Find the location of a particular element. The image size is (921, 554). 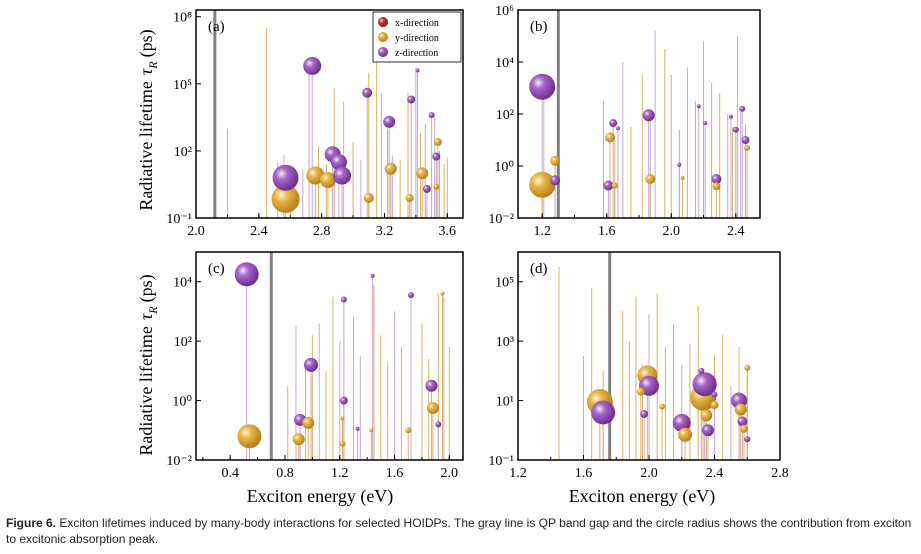

x-tick-label: 1.6 is located at coordinates (607, 231).